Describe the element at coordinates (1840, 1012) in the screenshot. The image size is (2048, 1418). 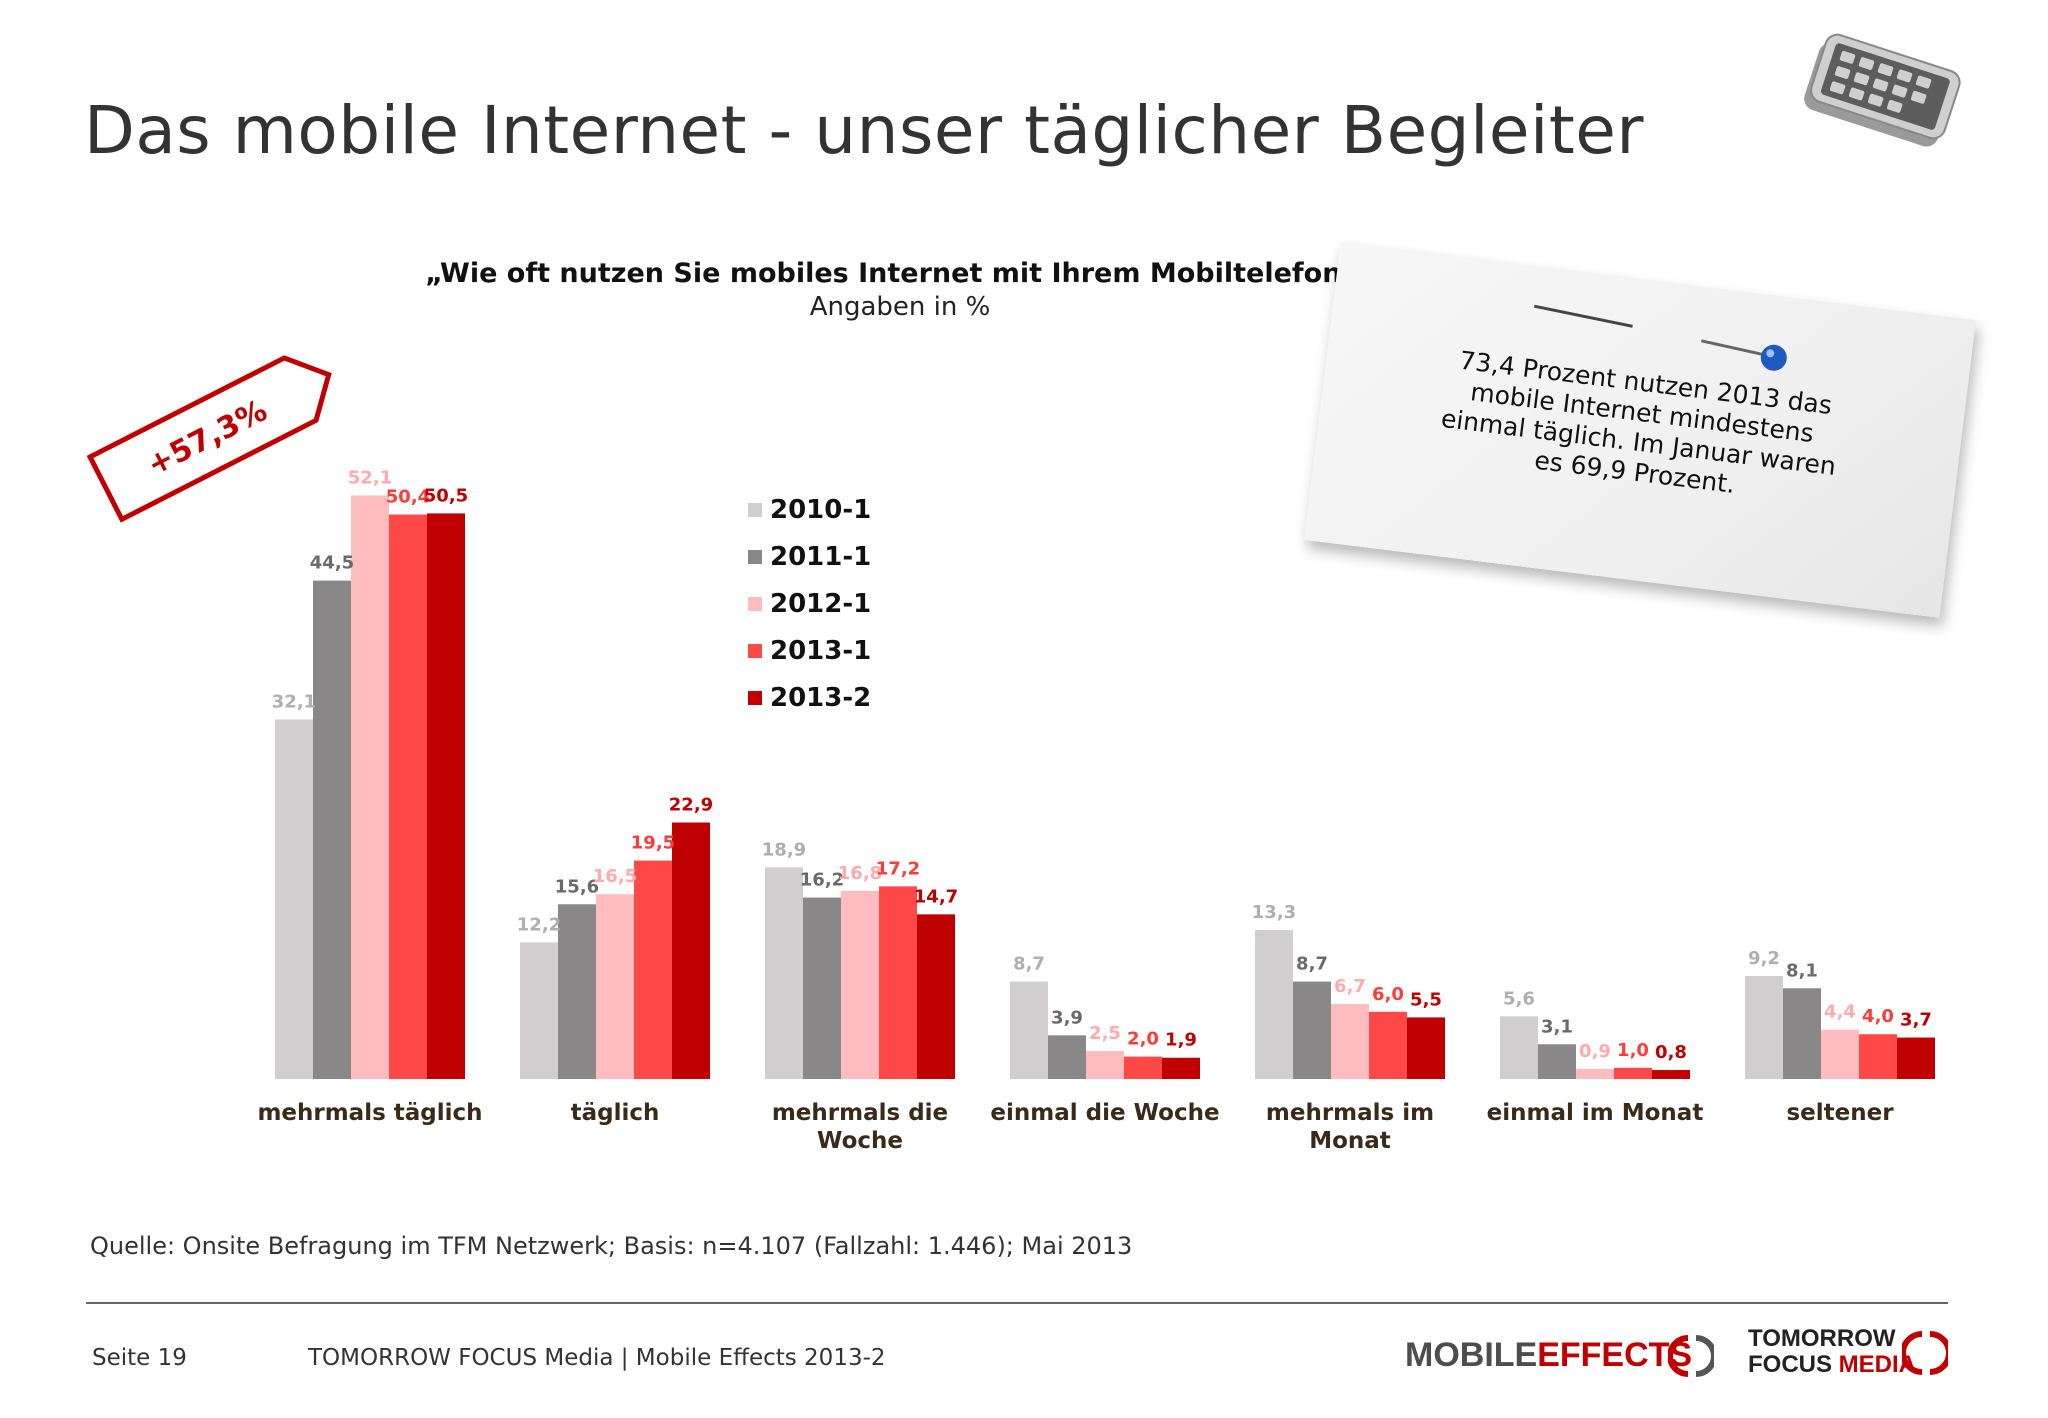
I see `data-label: 4,4` at that location.